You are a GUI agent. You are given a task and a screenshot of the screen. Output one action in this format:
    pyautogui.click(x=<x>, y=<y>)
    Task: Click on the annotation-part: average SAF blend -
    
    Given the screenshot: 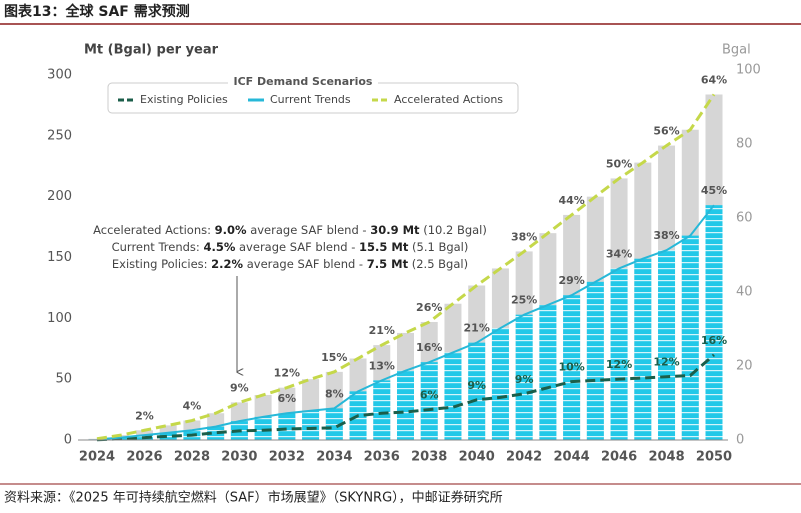 What is the action you would take?
    pyautogui.click(x=309, y=230)
    